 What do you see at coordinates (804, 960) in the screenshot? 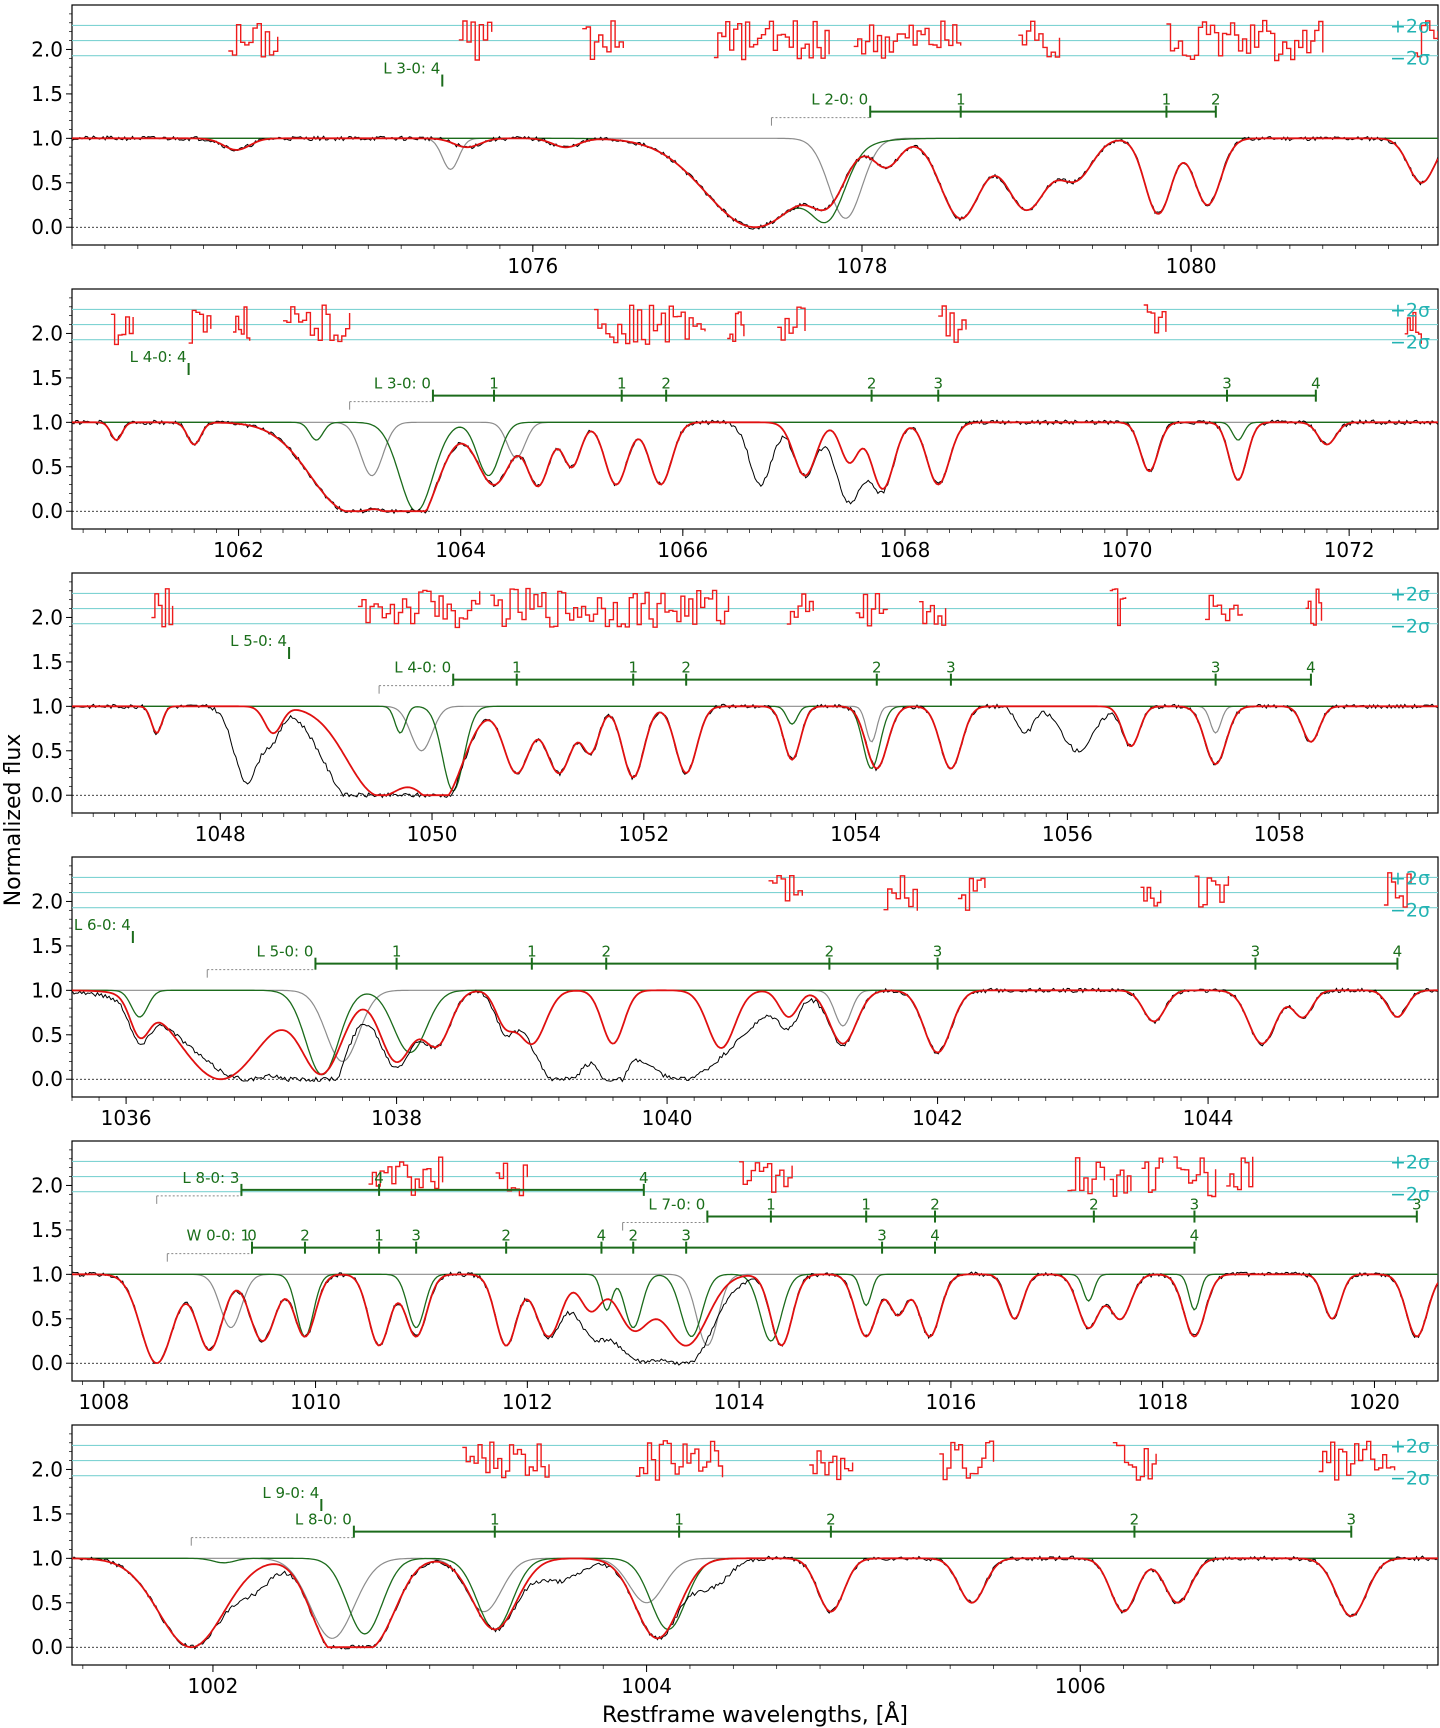
I see `line-series-2: 1 1 2 2 3 3 4 L 5-0: 0` at bounding box center [804, 960].